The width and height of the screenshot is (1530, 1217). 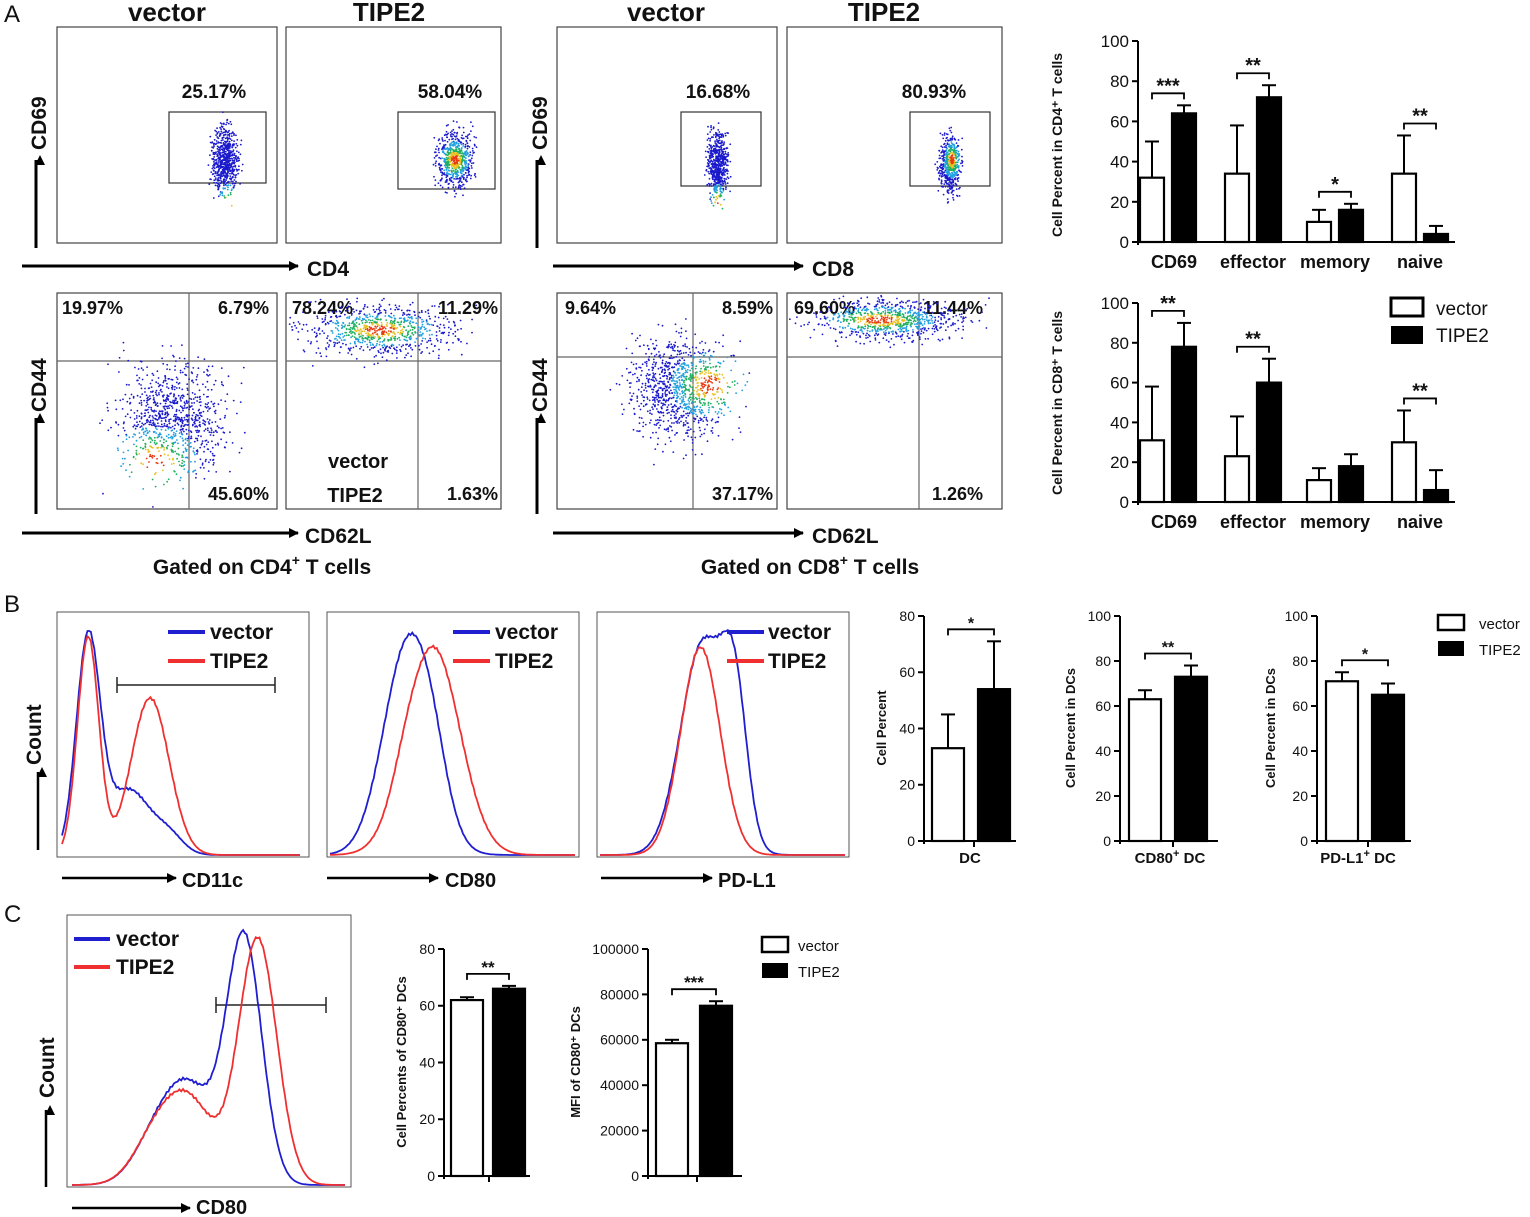 I want to click on legend-tipe2-label: TIPE2, so click(x=239, y=661).